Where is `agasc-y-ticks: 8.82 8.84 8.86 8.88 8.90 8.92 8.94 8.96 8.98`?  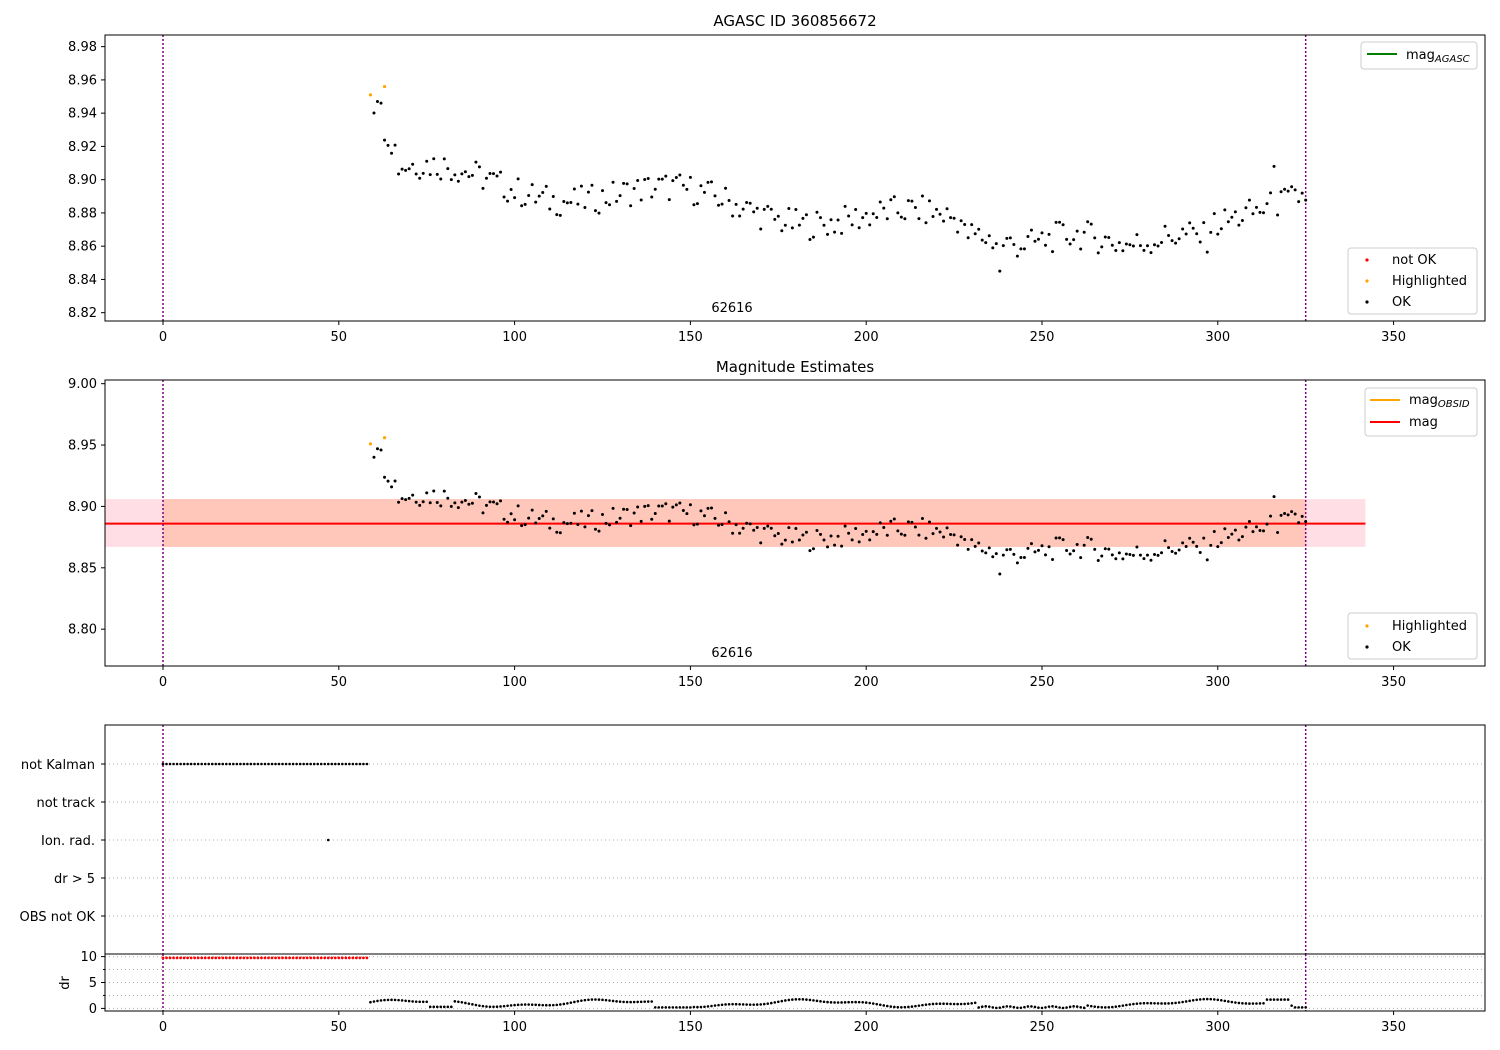 agasc-y-ticks: 8.82 8.84 8.86 8.88 8.90 8.92 8.94 8.96 8.98 is located at coordinates (86, 180).